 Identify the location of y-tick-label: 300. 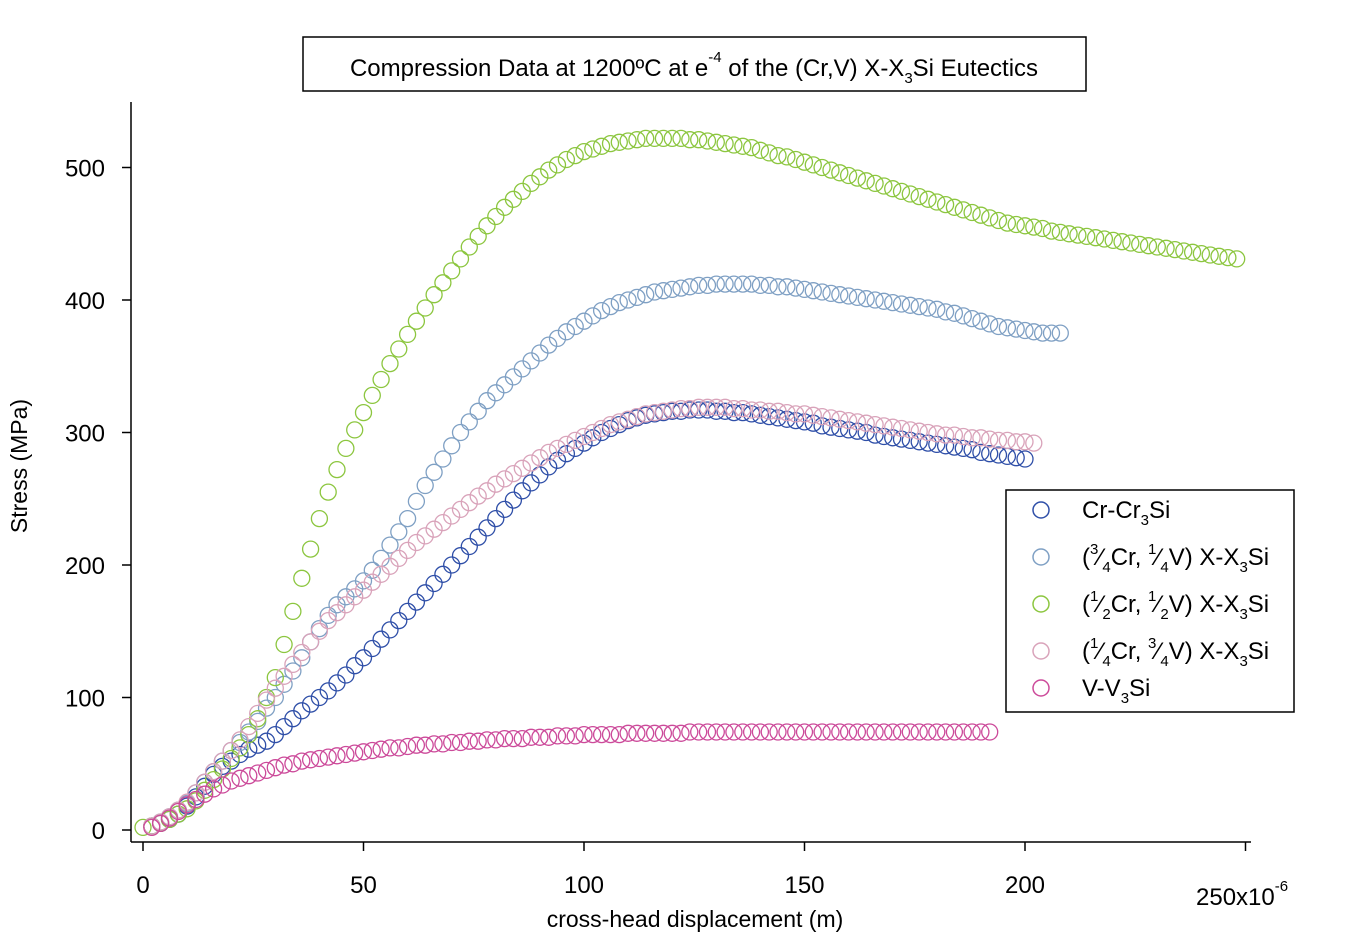
(85, 434).